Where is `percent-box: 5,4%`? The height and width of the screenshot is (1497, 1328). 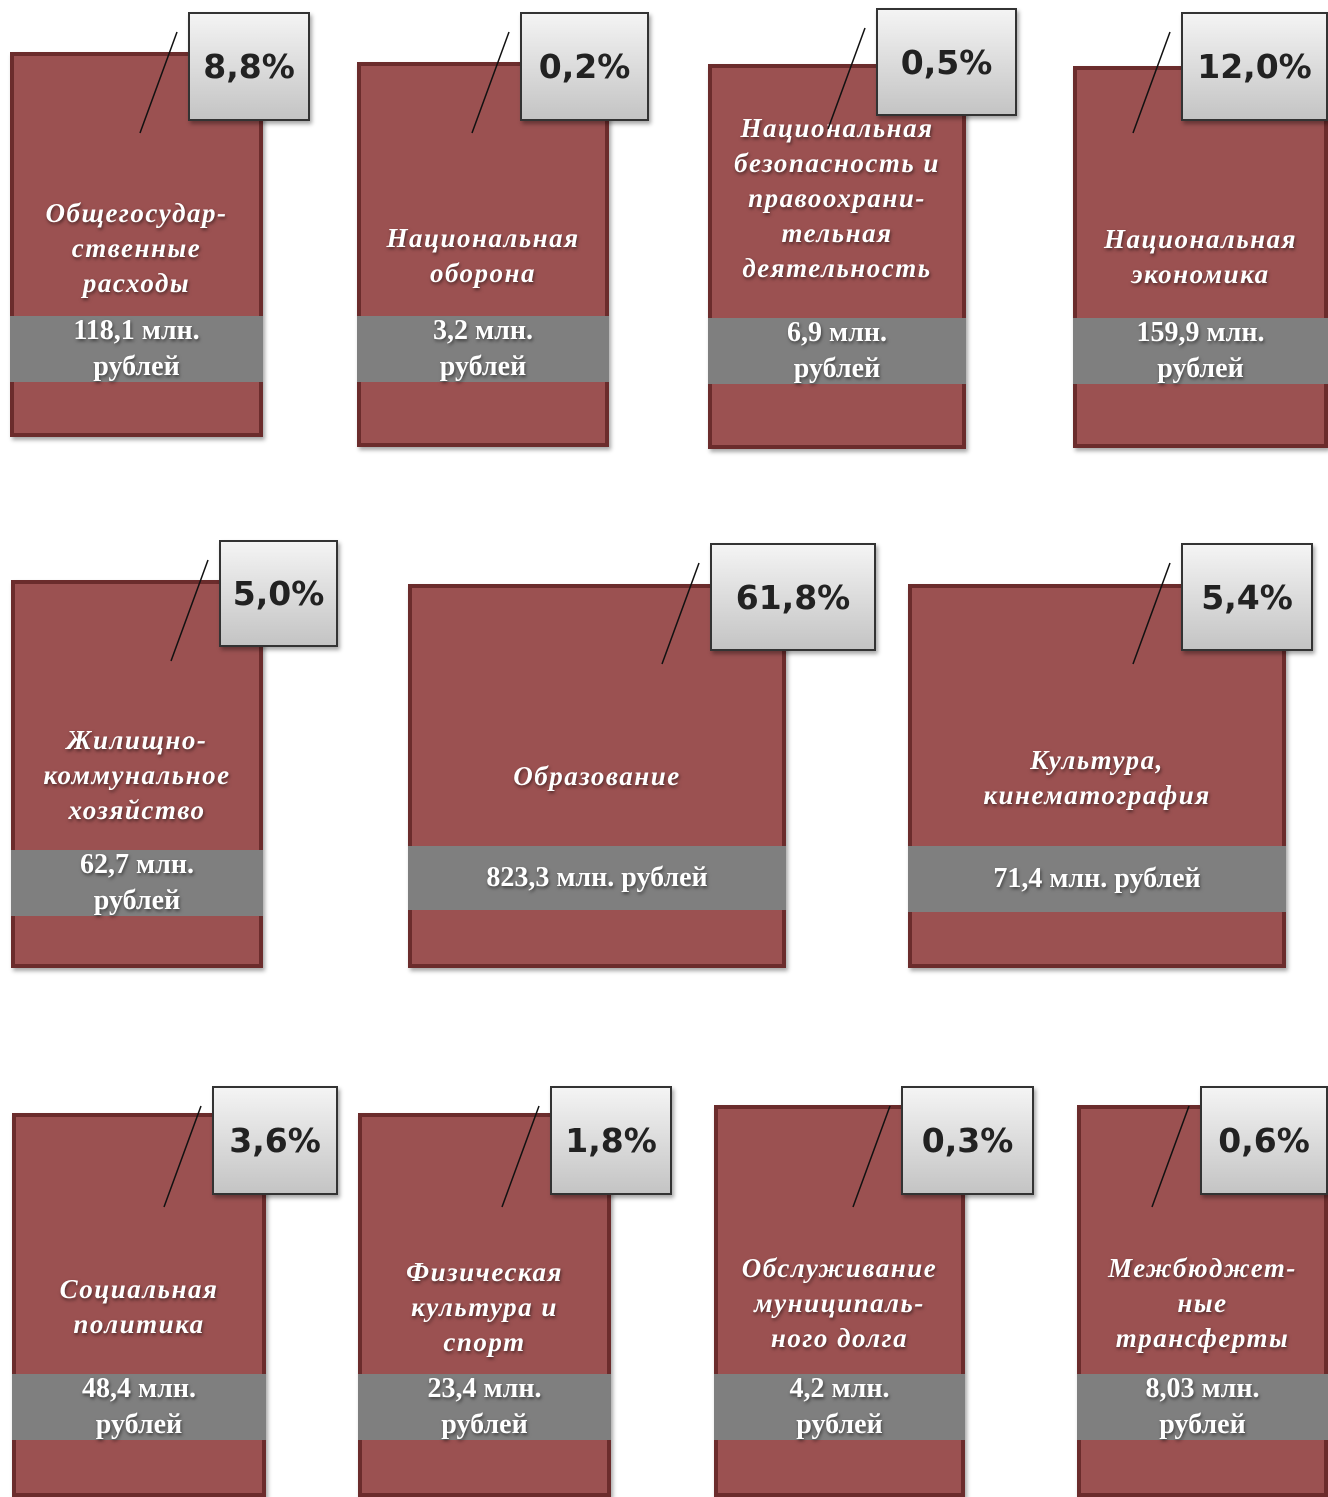
percent-box: 5,4% is located at coordinates (1247, 597).